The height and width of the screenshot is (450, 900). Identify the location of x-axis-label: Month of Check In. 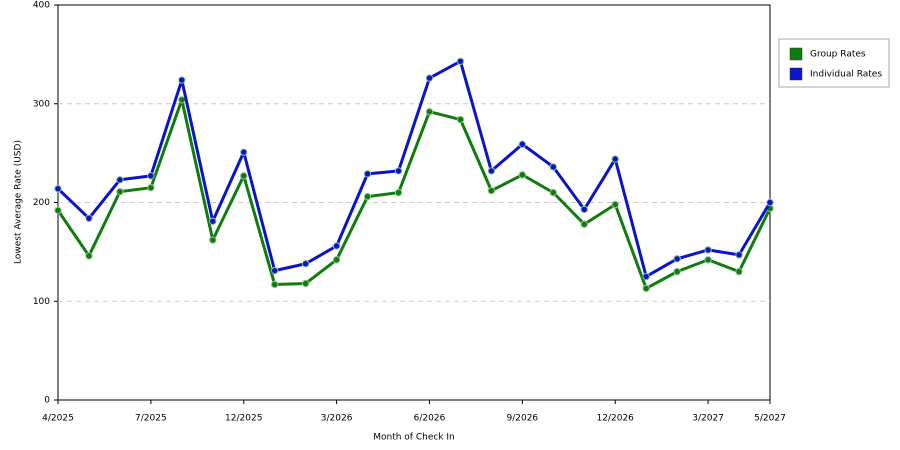
(414, 438).